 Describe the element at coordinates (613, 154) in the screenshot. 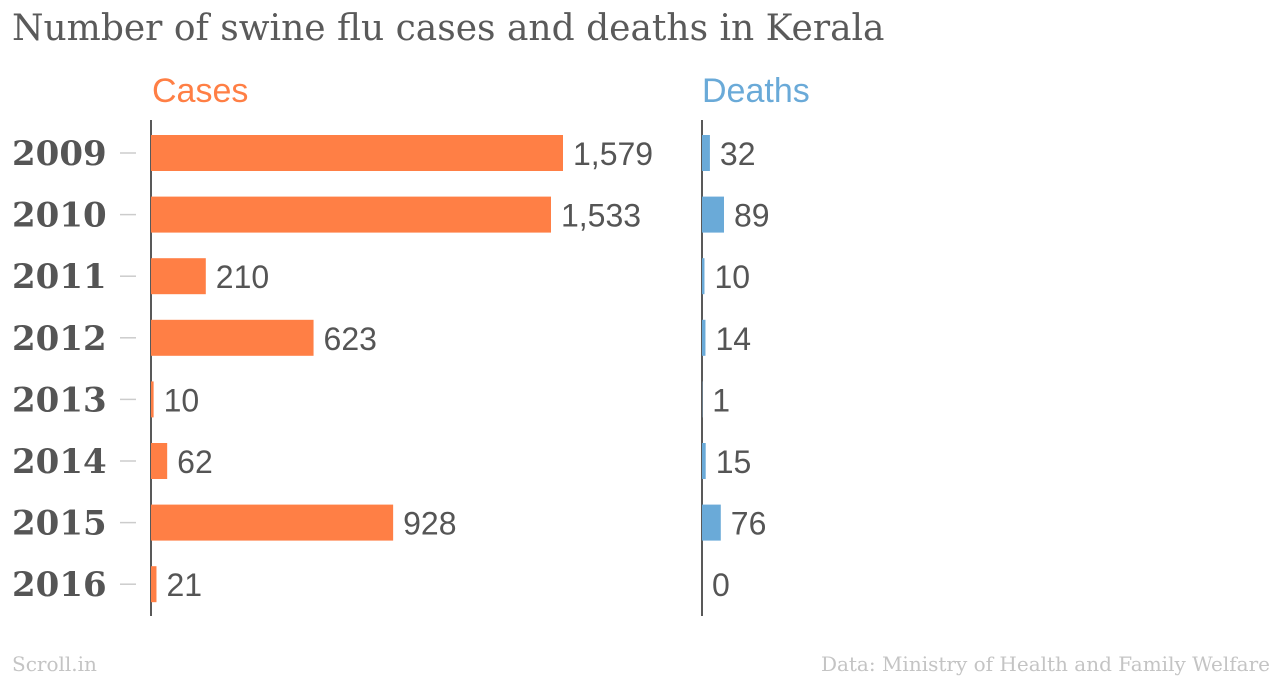

I see `cases-value-label-2009: 1,579` at that location.